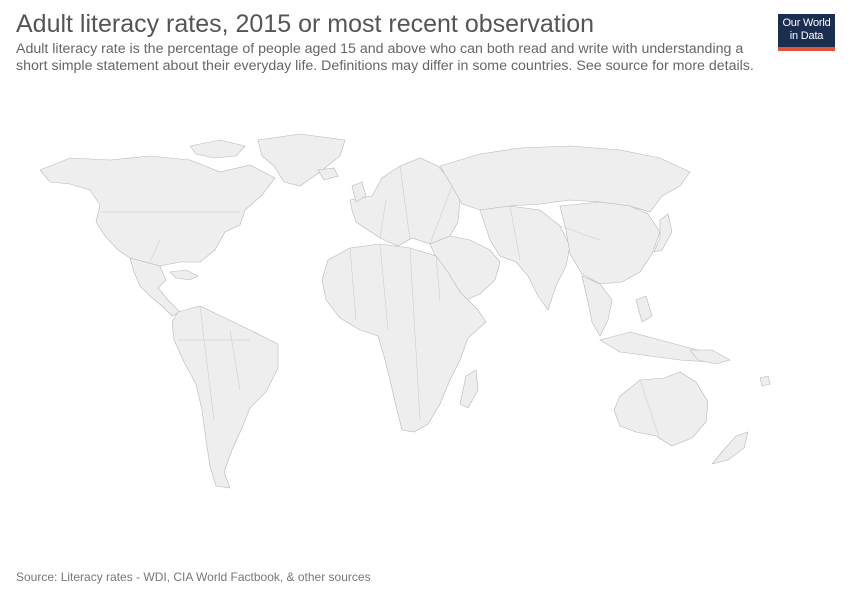 The width and height of the screenshot is (850, 600). Describe the element at coordinates (661, 409) in the screenshot. I see `region-australia` at that location.